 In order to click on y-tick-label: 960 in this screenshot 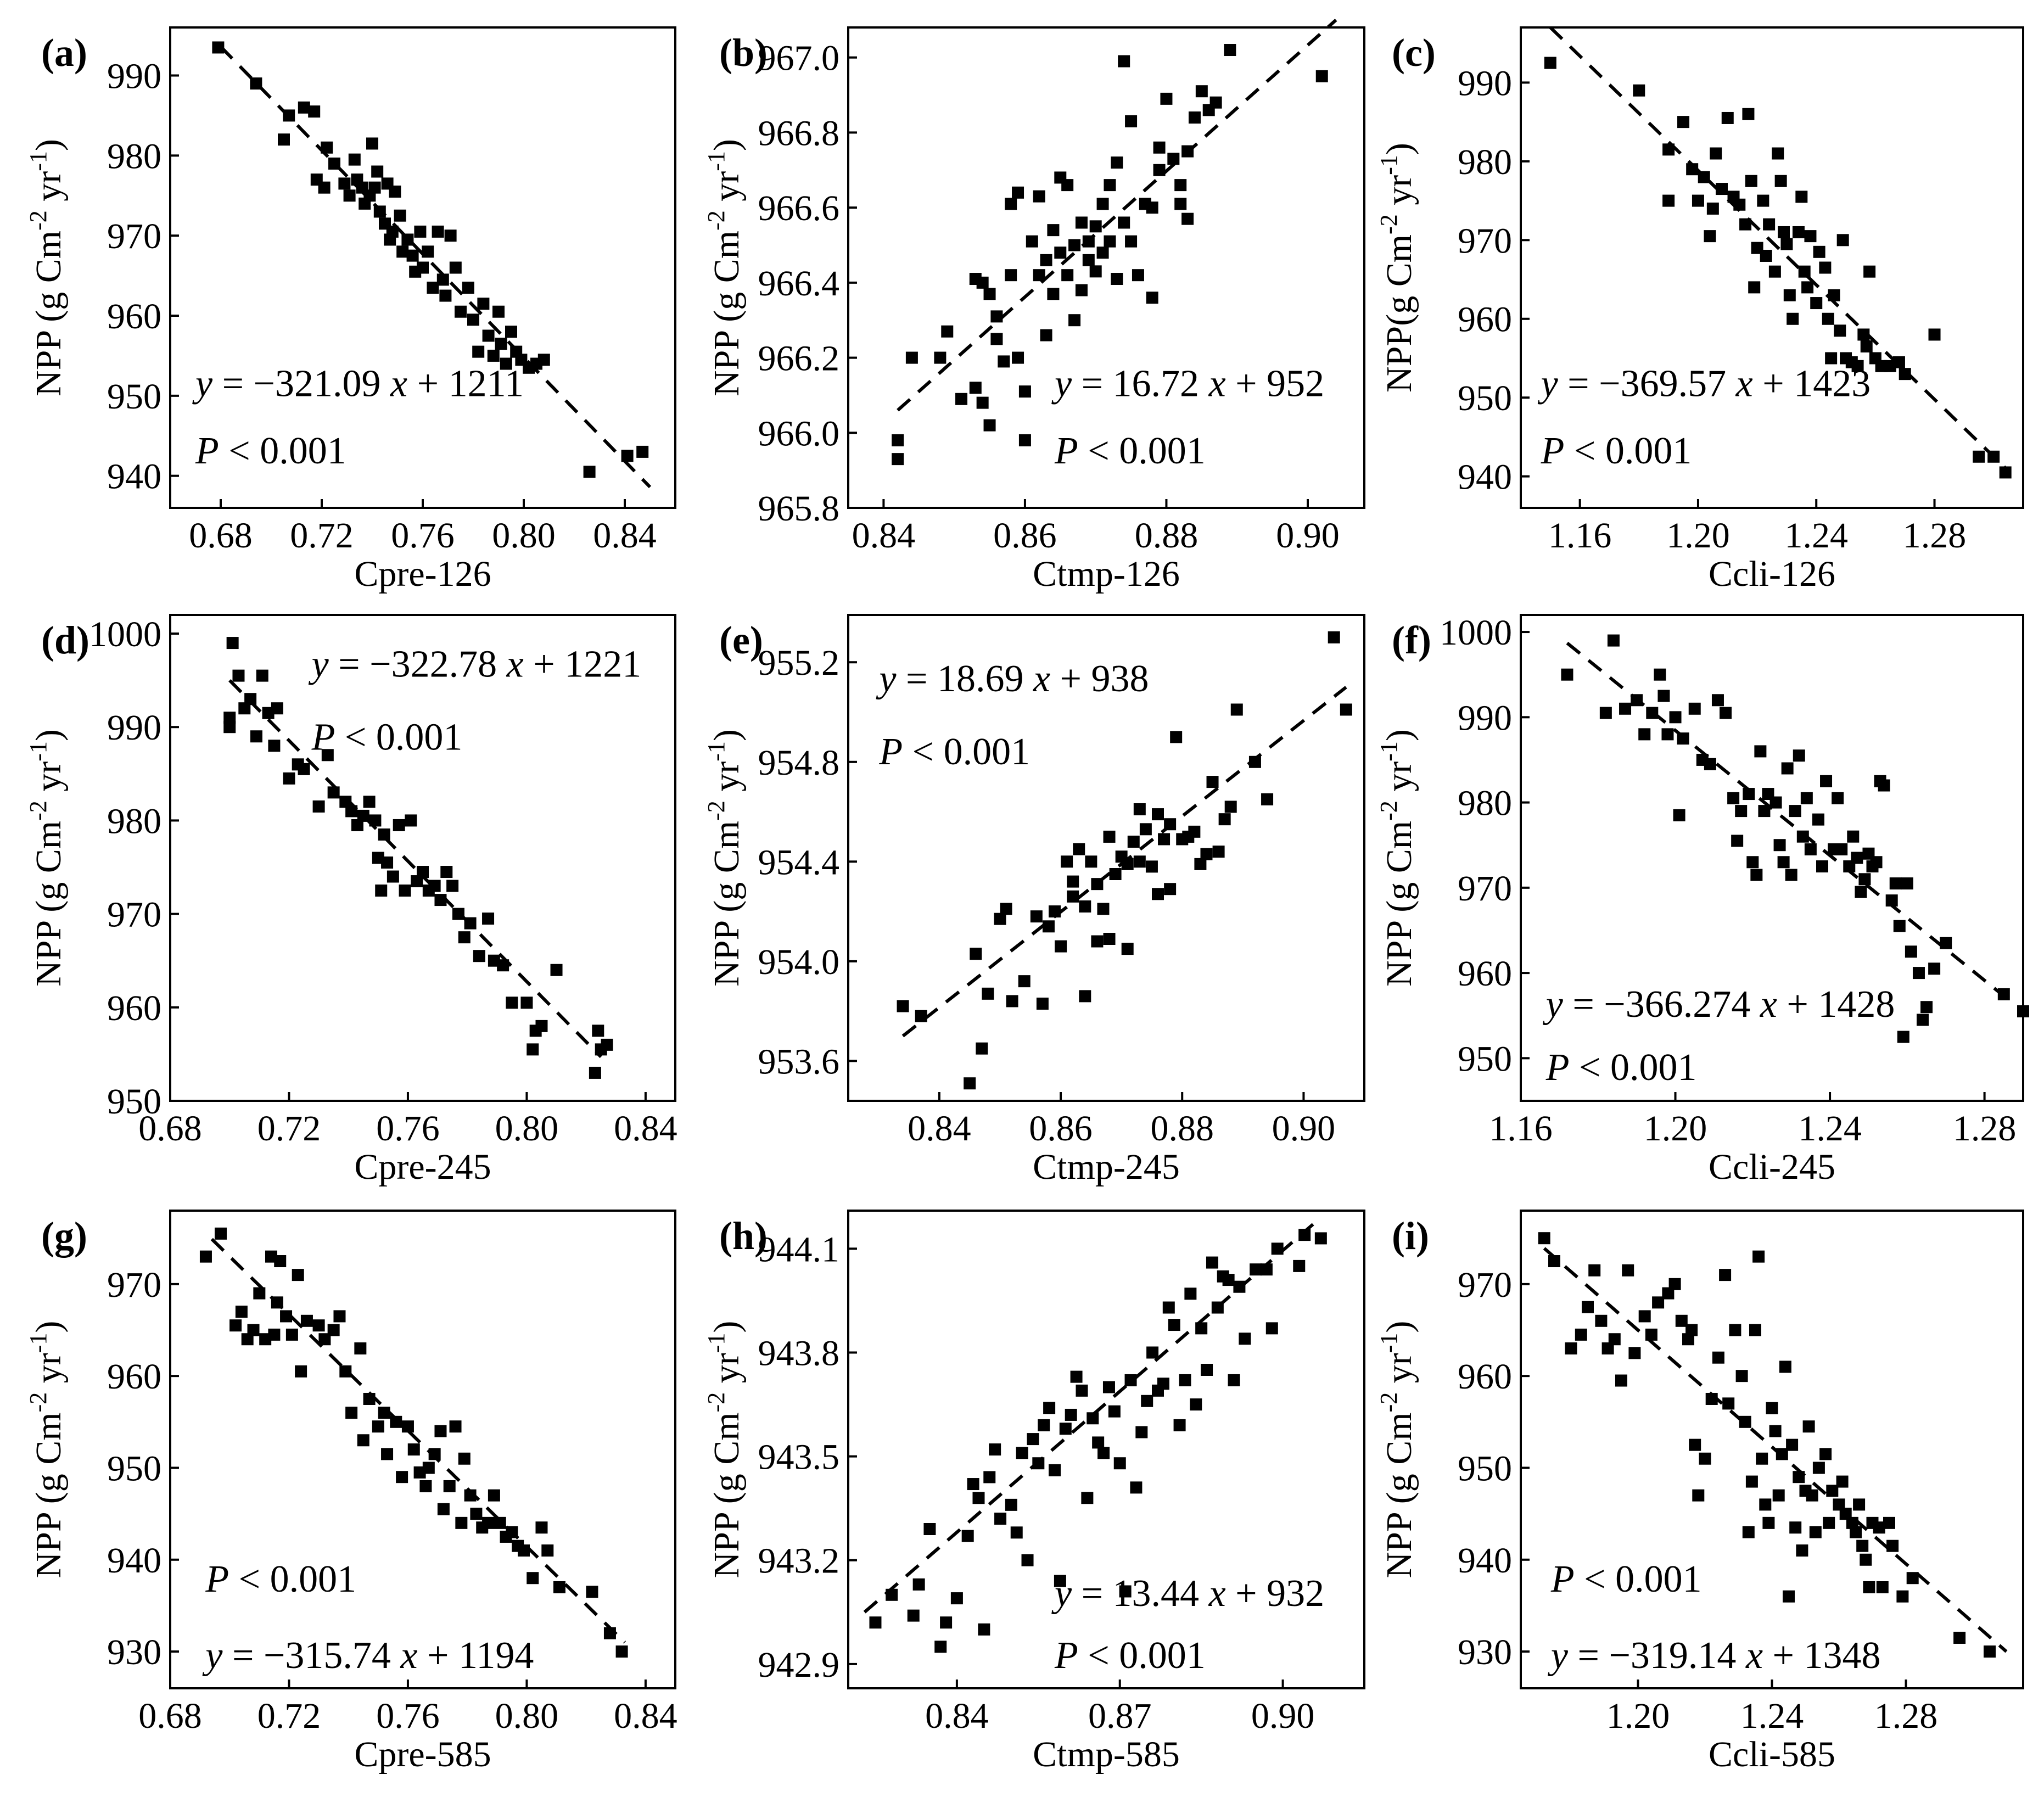, I will do `click(134, 1008)`.